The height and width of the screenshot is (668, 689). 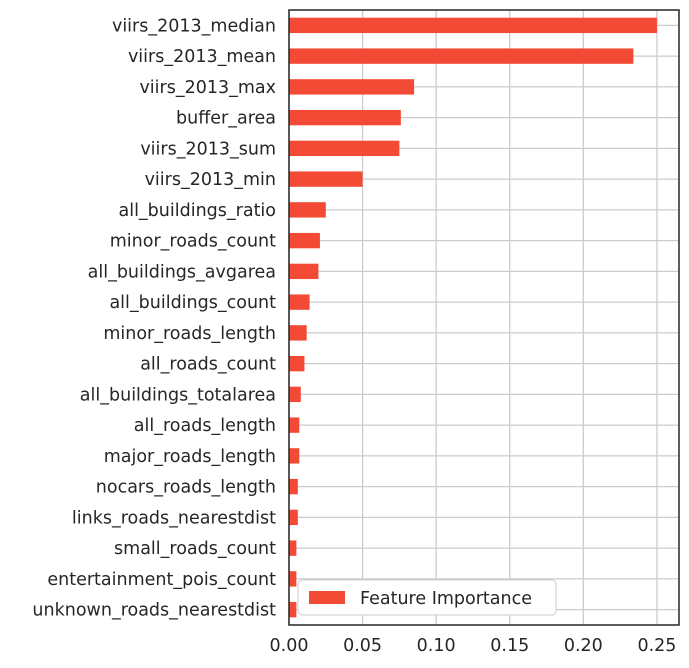 I want to click on bar-viirs-2013-max, so click(x=352, y=87).